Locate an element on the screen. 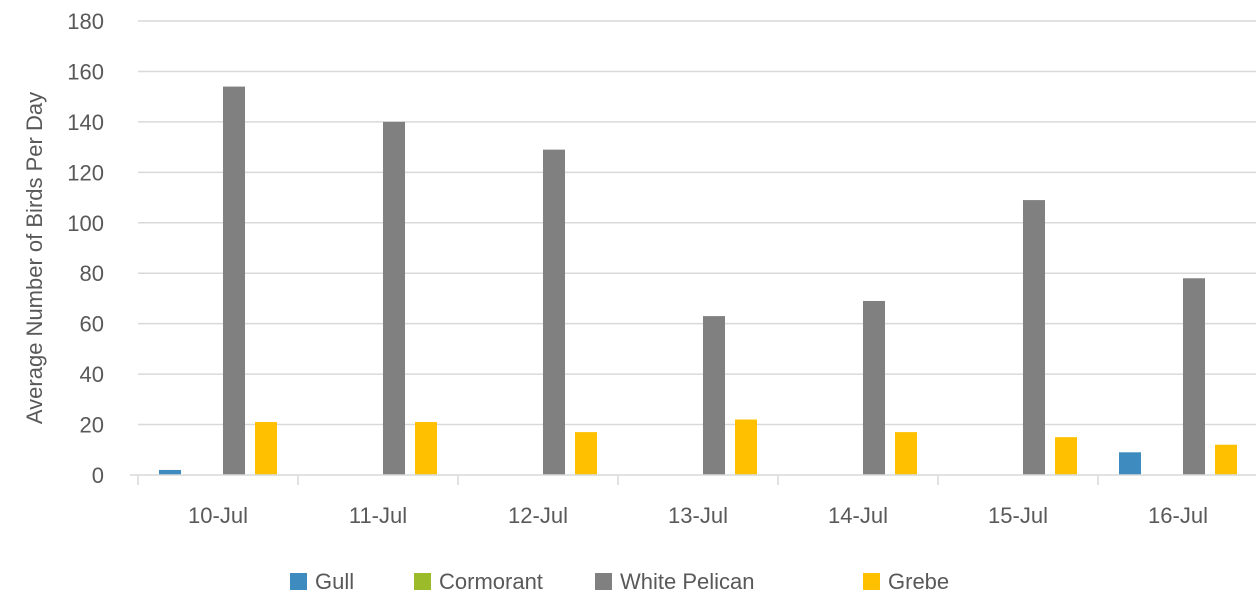 The image size is (1256, 601). x-tick-label: 13-Jul is located at coordinates (698, 515).